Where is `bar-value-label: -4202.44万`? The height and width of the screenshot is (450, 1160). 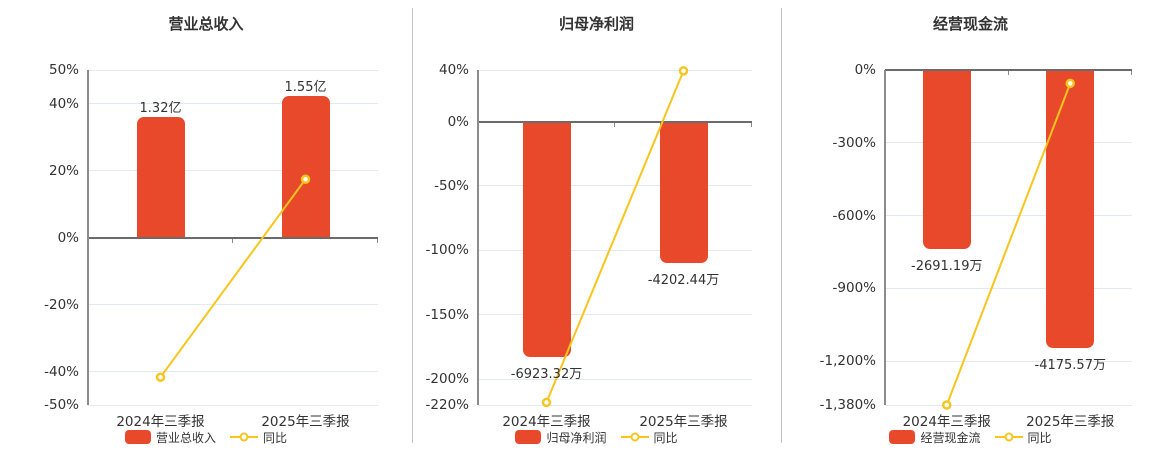
bar-value-label: -4202.44万 is located at coordinates (683, 281).